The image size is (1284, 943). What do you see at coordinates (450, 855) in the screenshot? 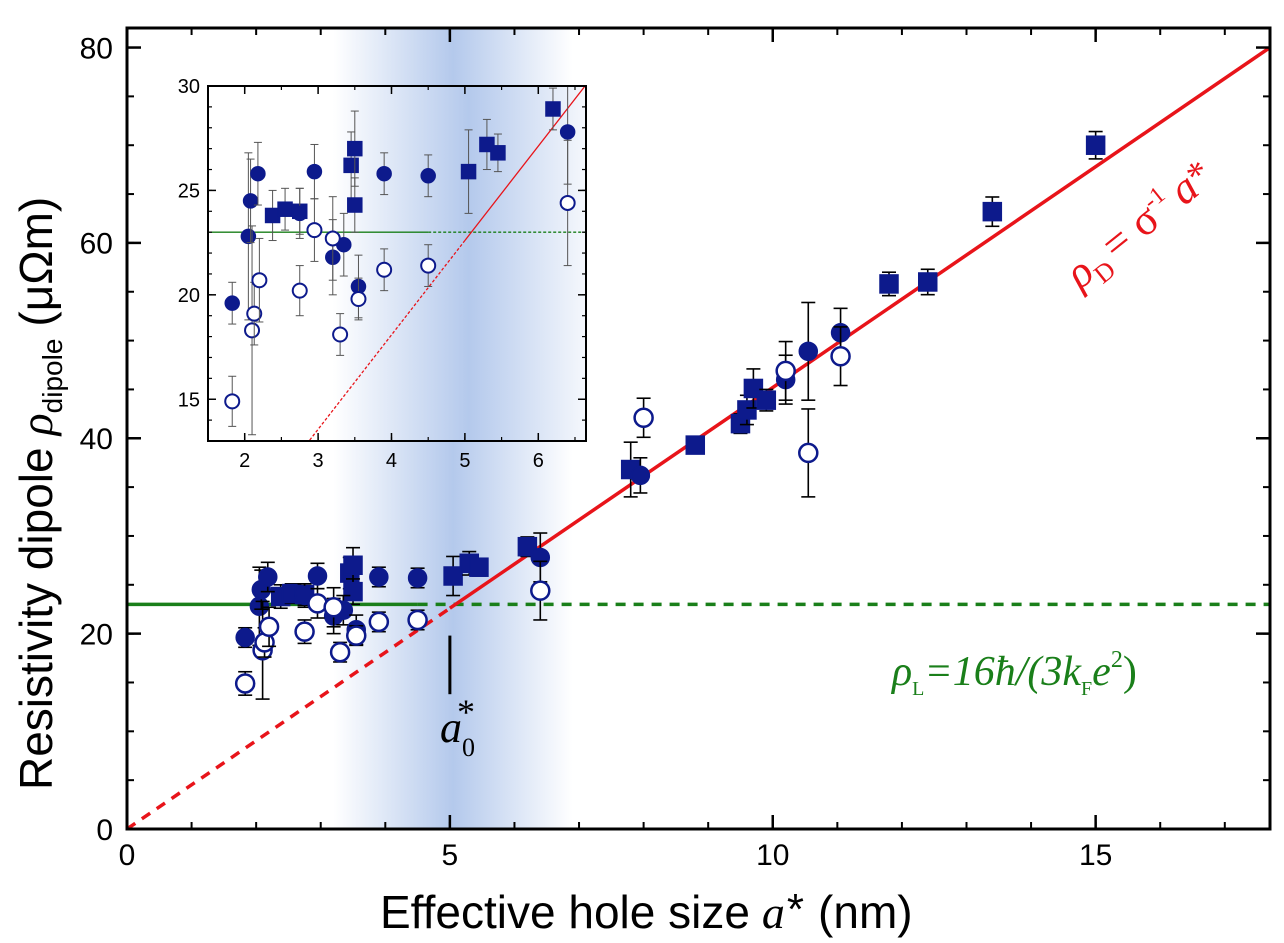
I see `main-x-tick-label: 5` at bounding box center [450, 855].